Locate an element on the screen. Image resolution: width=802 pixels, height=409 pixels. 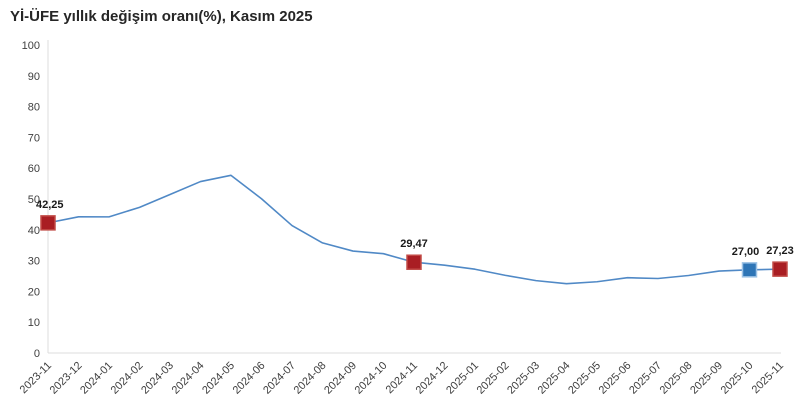
x-tick-label: 2025-11 is located at coordinates (768, 378).